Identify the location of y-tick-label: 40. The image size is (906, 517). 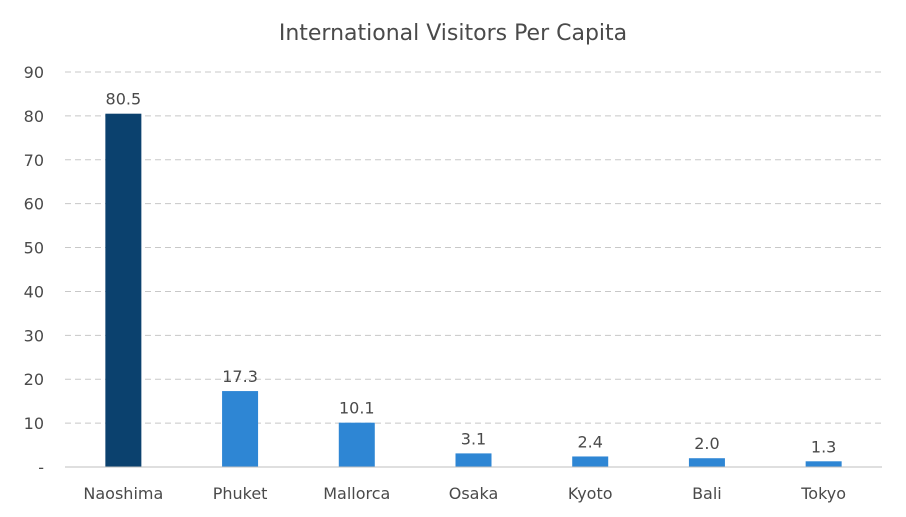
(34, 291).